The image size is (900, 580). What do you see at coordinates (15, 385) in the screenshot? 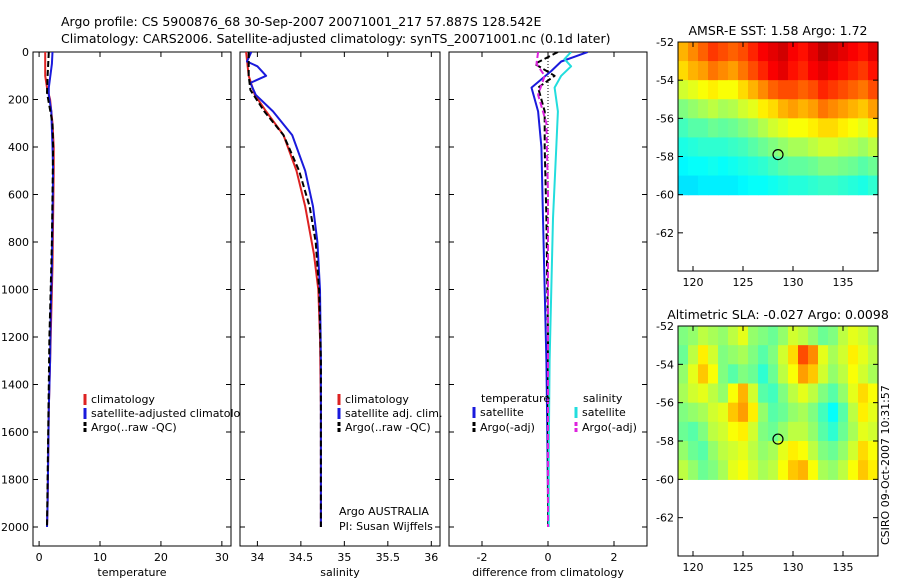
I see `temperature-ytick-label: 1400` at bounding box center [15, 385].